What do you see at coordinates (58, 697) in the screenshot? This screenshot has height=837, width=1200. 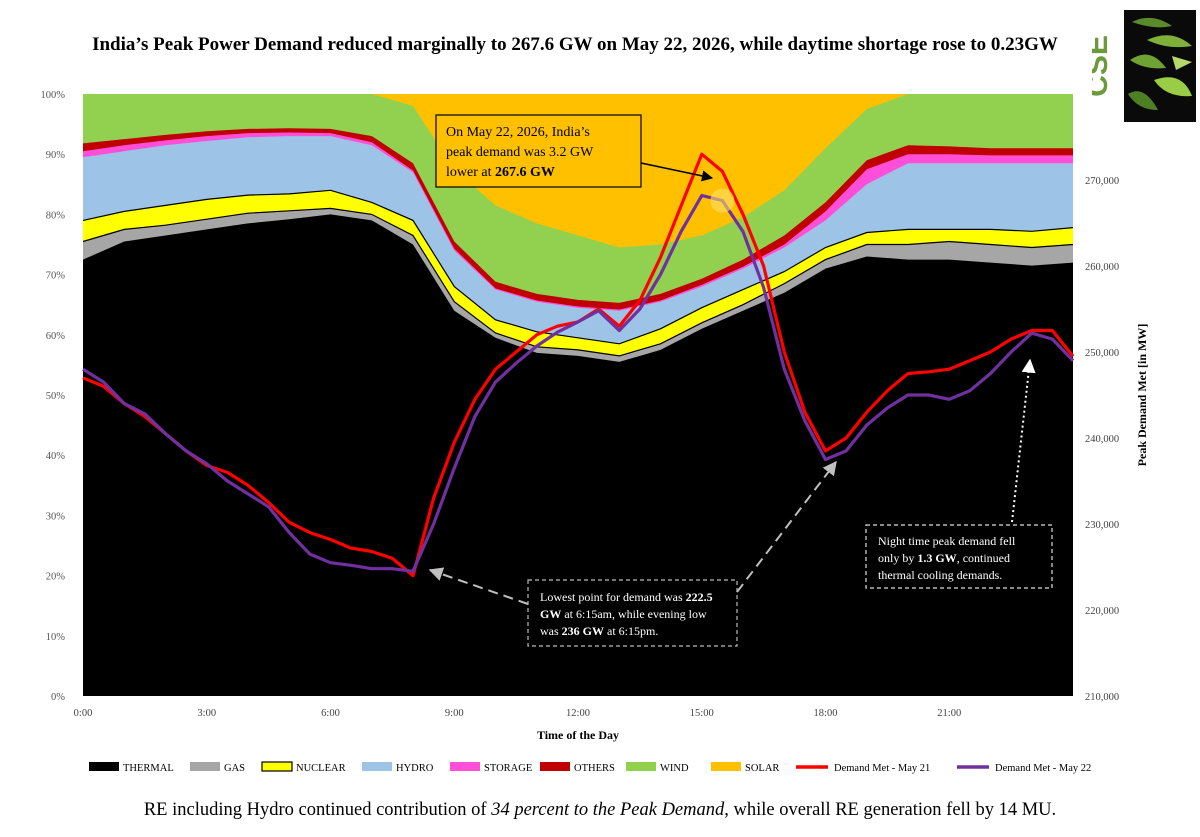 I see `y-left-tick: 0%` at bounding box center [58, 697].